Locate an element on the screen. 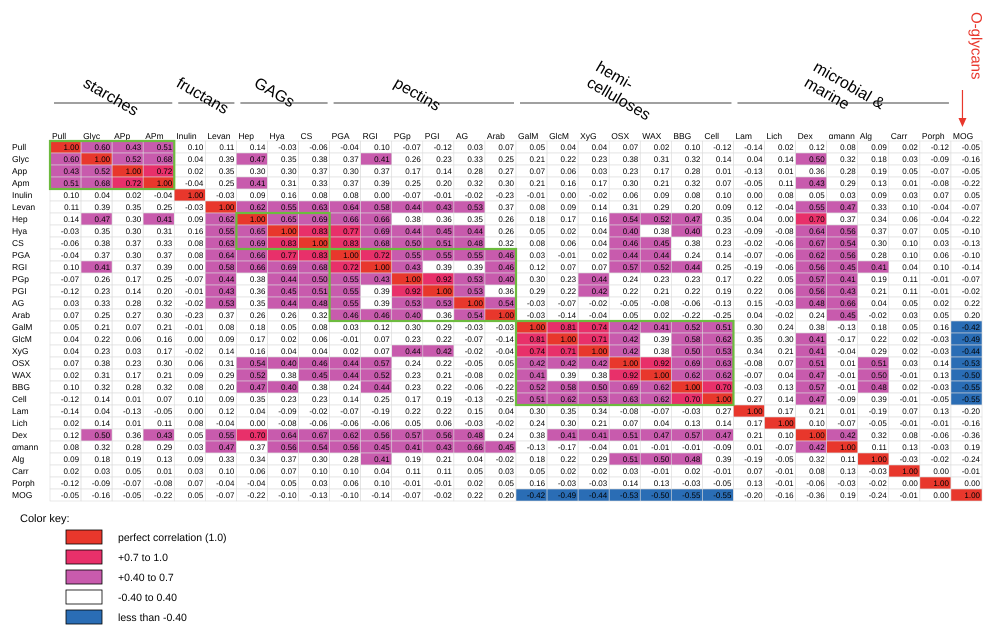 This screenshot has height=633, width=985. data-label: 0.11 is located at coordinates (910, 279).